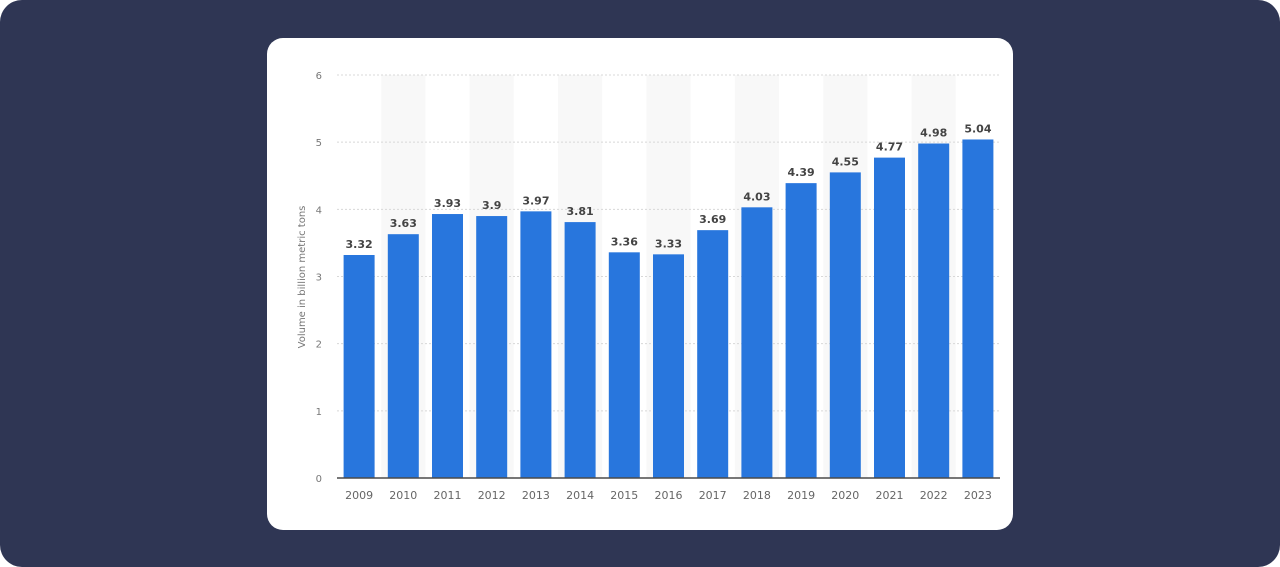 This screenshot has width=1280, height=567. What do you see at coordinates (319, 479) in the screenshot?
I see `y-tick-label: 0` at bounding box center [319, 479].